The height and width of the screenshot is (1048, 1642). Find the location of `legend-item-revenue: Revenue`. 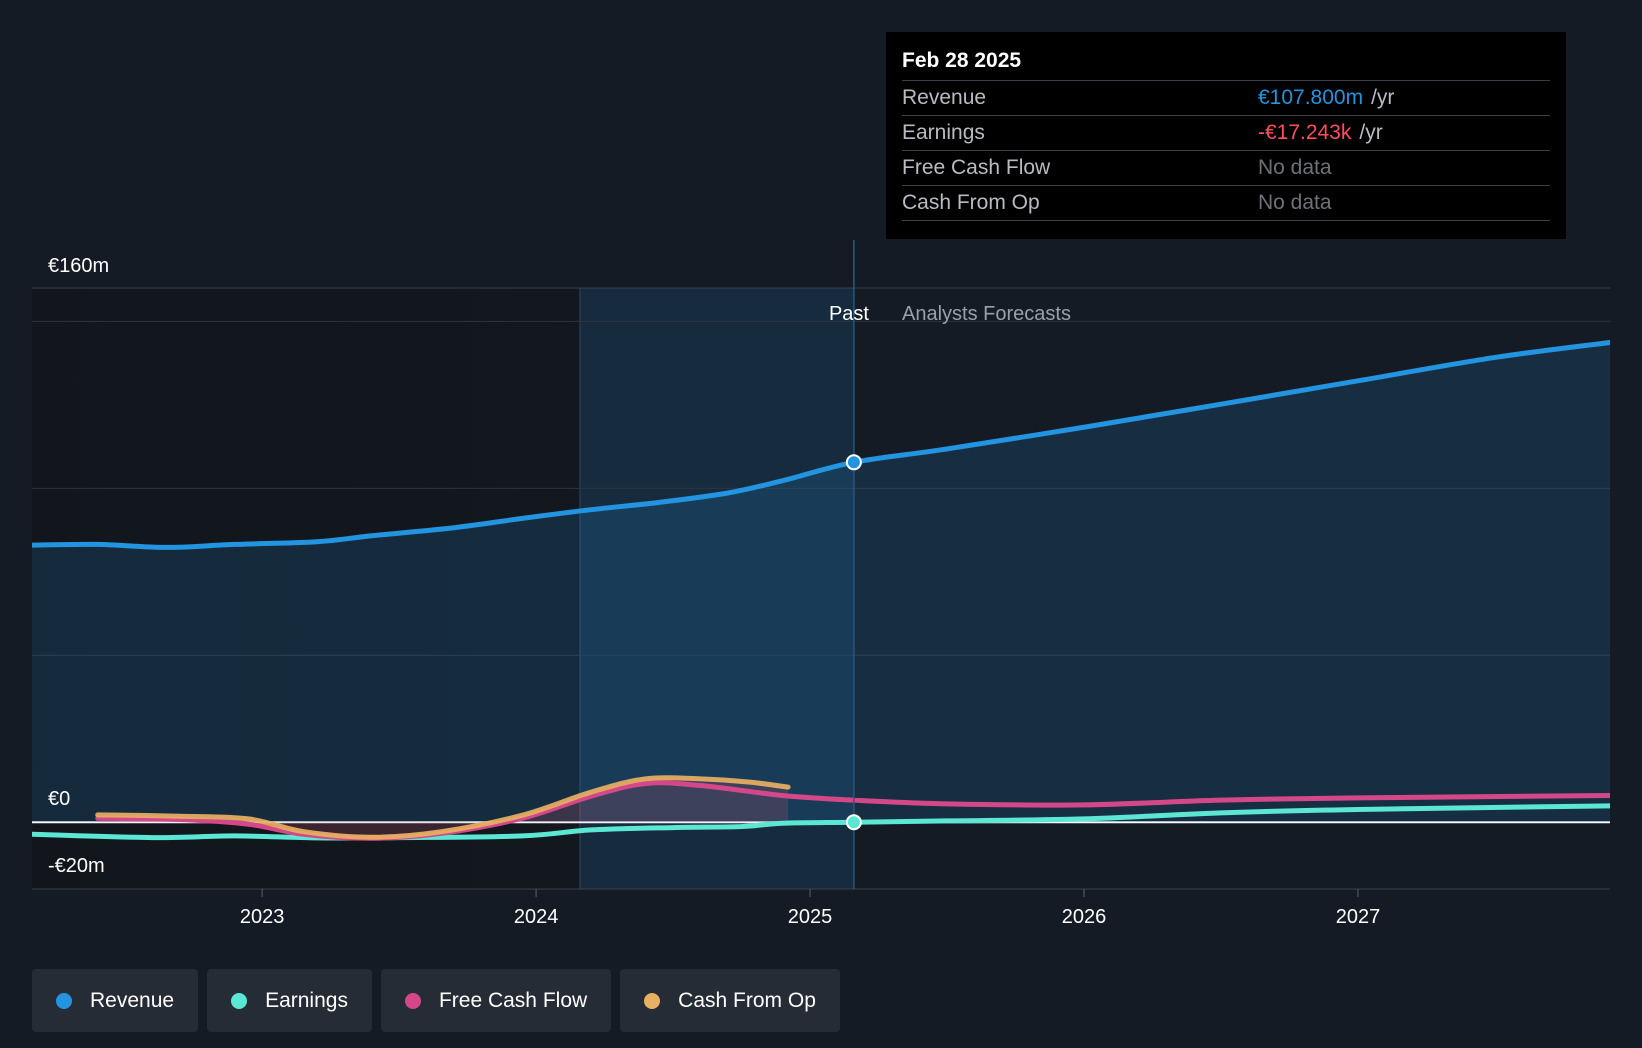

legend-item-revenue: Revenue is located at coordinates (115, 1000).